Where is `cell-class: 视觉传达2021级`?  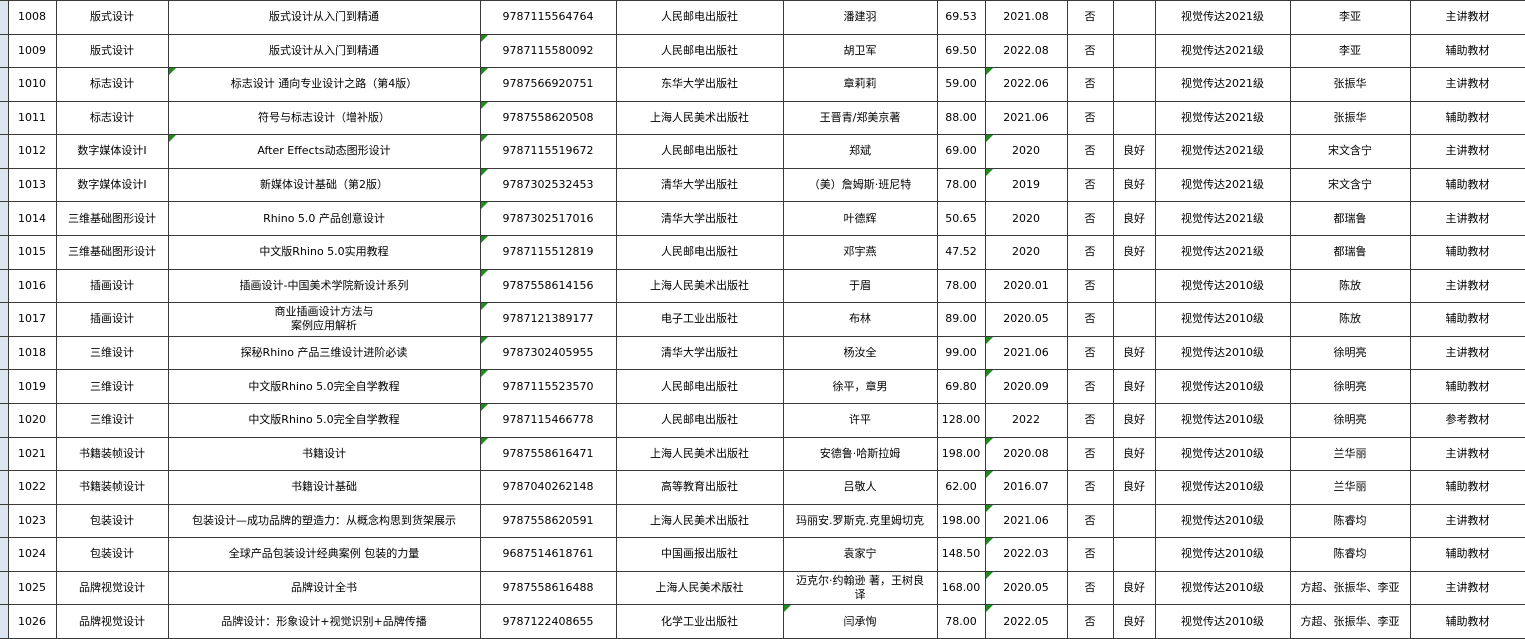 cell-class: 视觉传达2021级 is located at coordinates (1222, 219).